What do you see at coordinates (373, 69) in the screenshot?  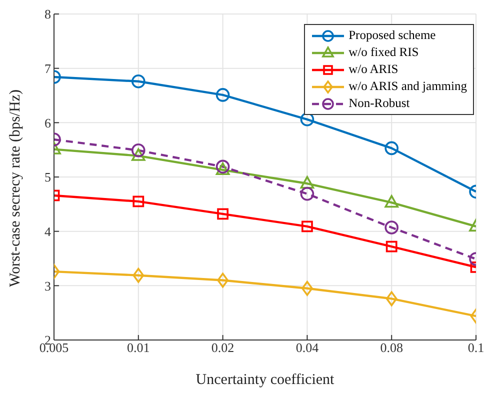 I see `legend-label: w/o ARIS` at bounding box center [373, 69].